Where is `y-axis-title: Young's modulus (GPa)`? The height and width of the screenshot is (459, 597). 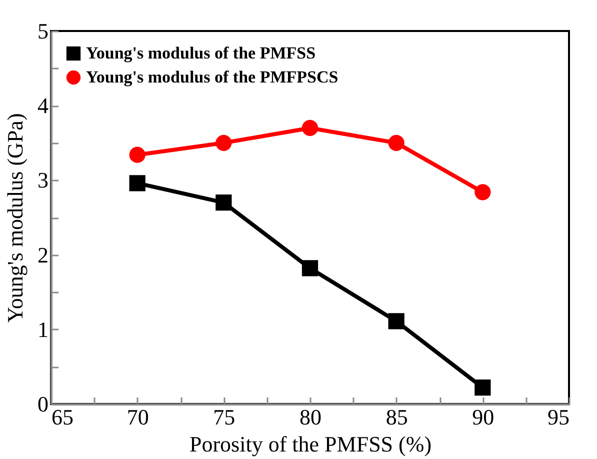 y-axis-title: Young's modulus (GPa) is located at coordinates (15, 218).